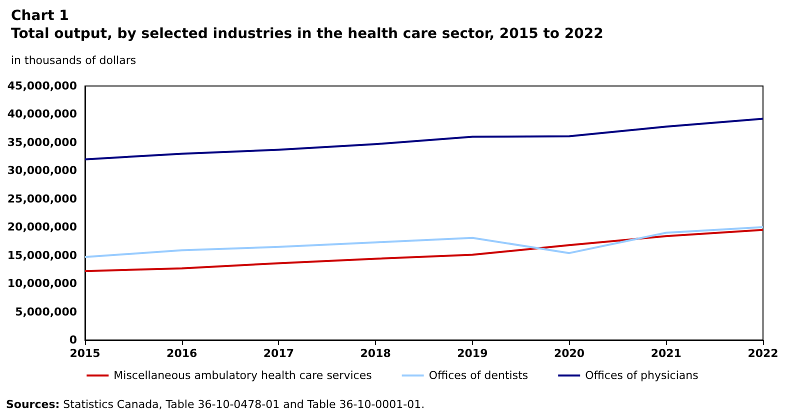 The height and width of the screenshot is (416, 785). Describe the element at coordinates (307, 34) in the screenshot. I see `chart-subtitle: Total output, by selected industries in the health care sector, 2015 to 2022` at that location.